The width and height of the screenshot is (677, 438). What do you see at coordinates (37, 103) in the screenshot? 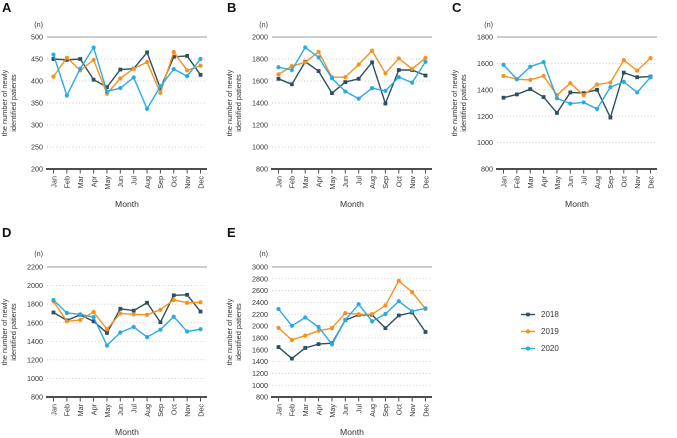
I see `y-tick-label: 350` at bounding box center [37, 103].